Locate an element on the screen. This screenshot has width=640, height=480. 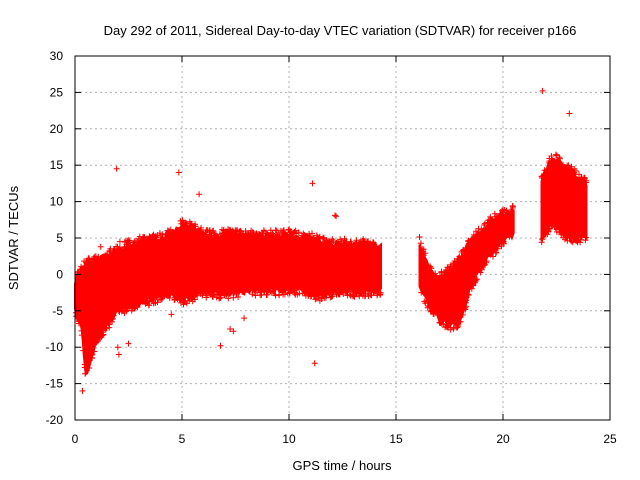
y-tick-label: 20 is located at coordinates (57, 129).